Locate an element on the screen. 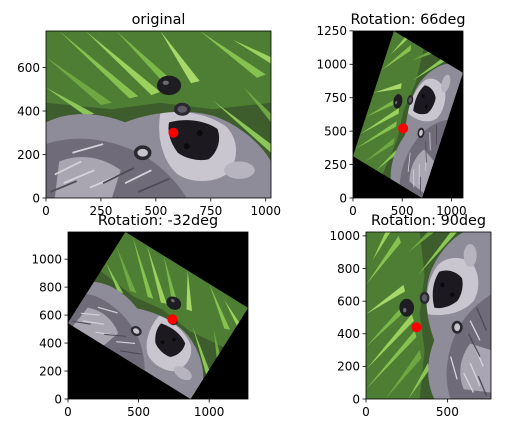  raccoon-photo is located at coordinates (428, 315).